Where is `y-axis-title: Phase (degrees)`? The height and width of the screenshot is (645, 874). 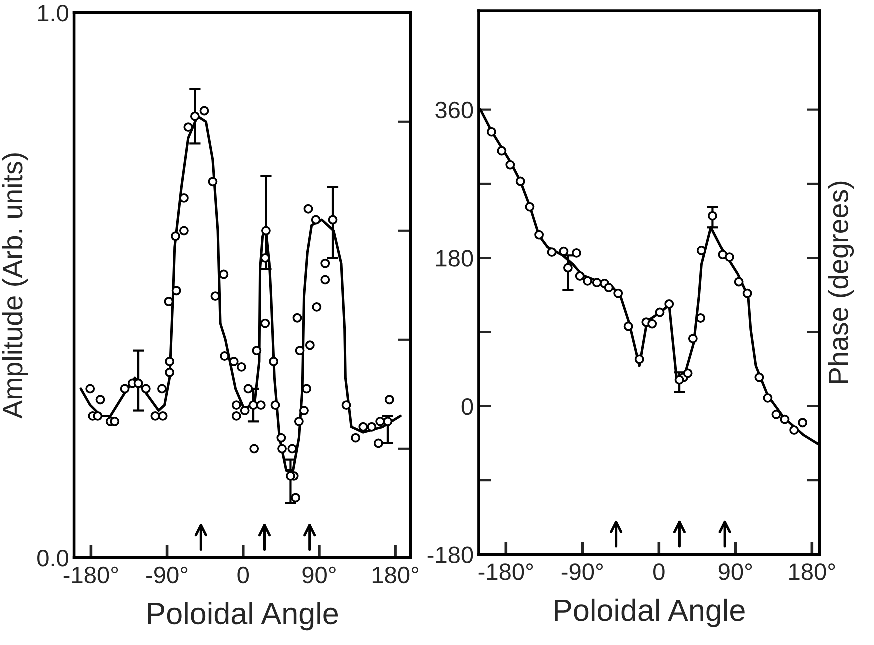
y-axis-title: Phase (degrees) is located at coordinates (841, 283).